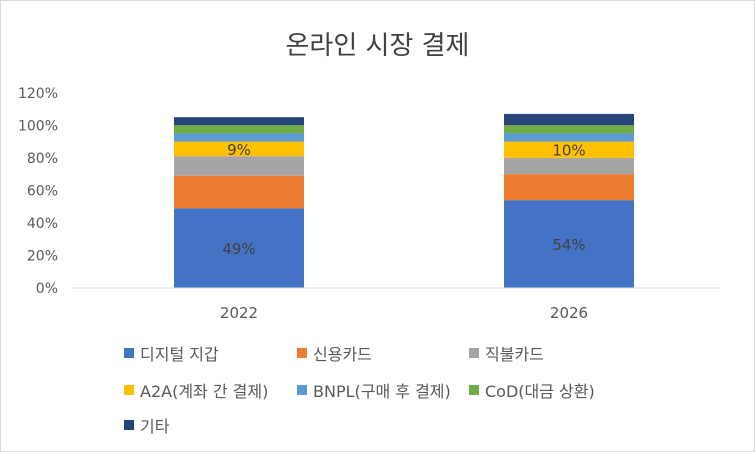  I want to click on y-tick-label: 80%, so click(42, 159).